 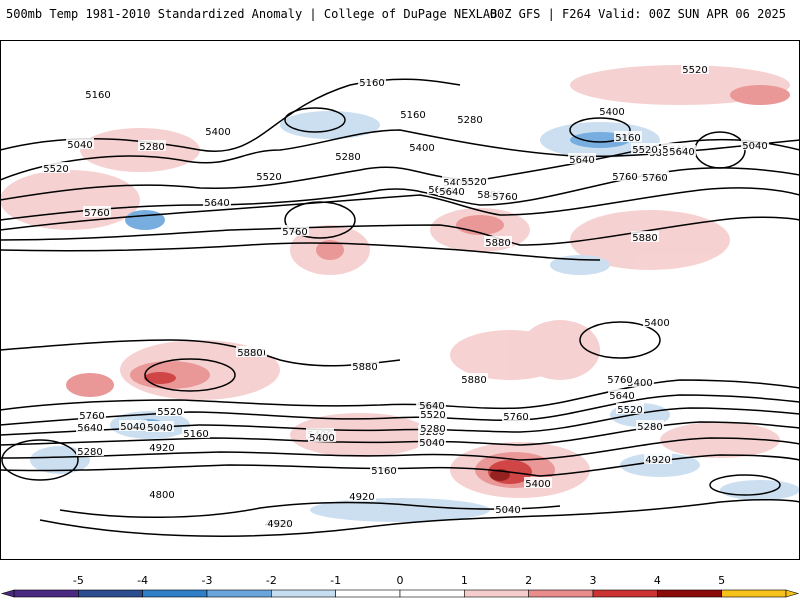 I want to click on colorbar-high-arrow, so click(x=792, y=593).